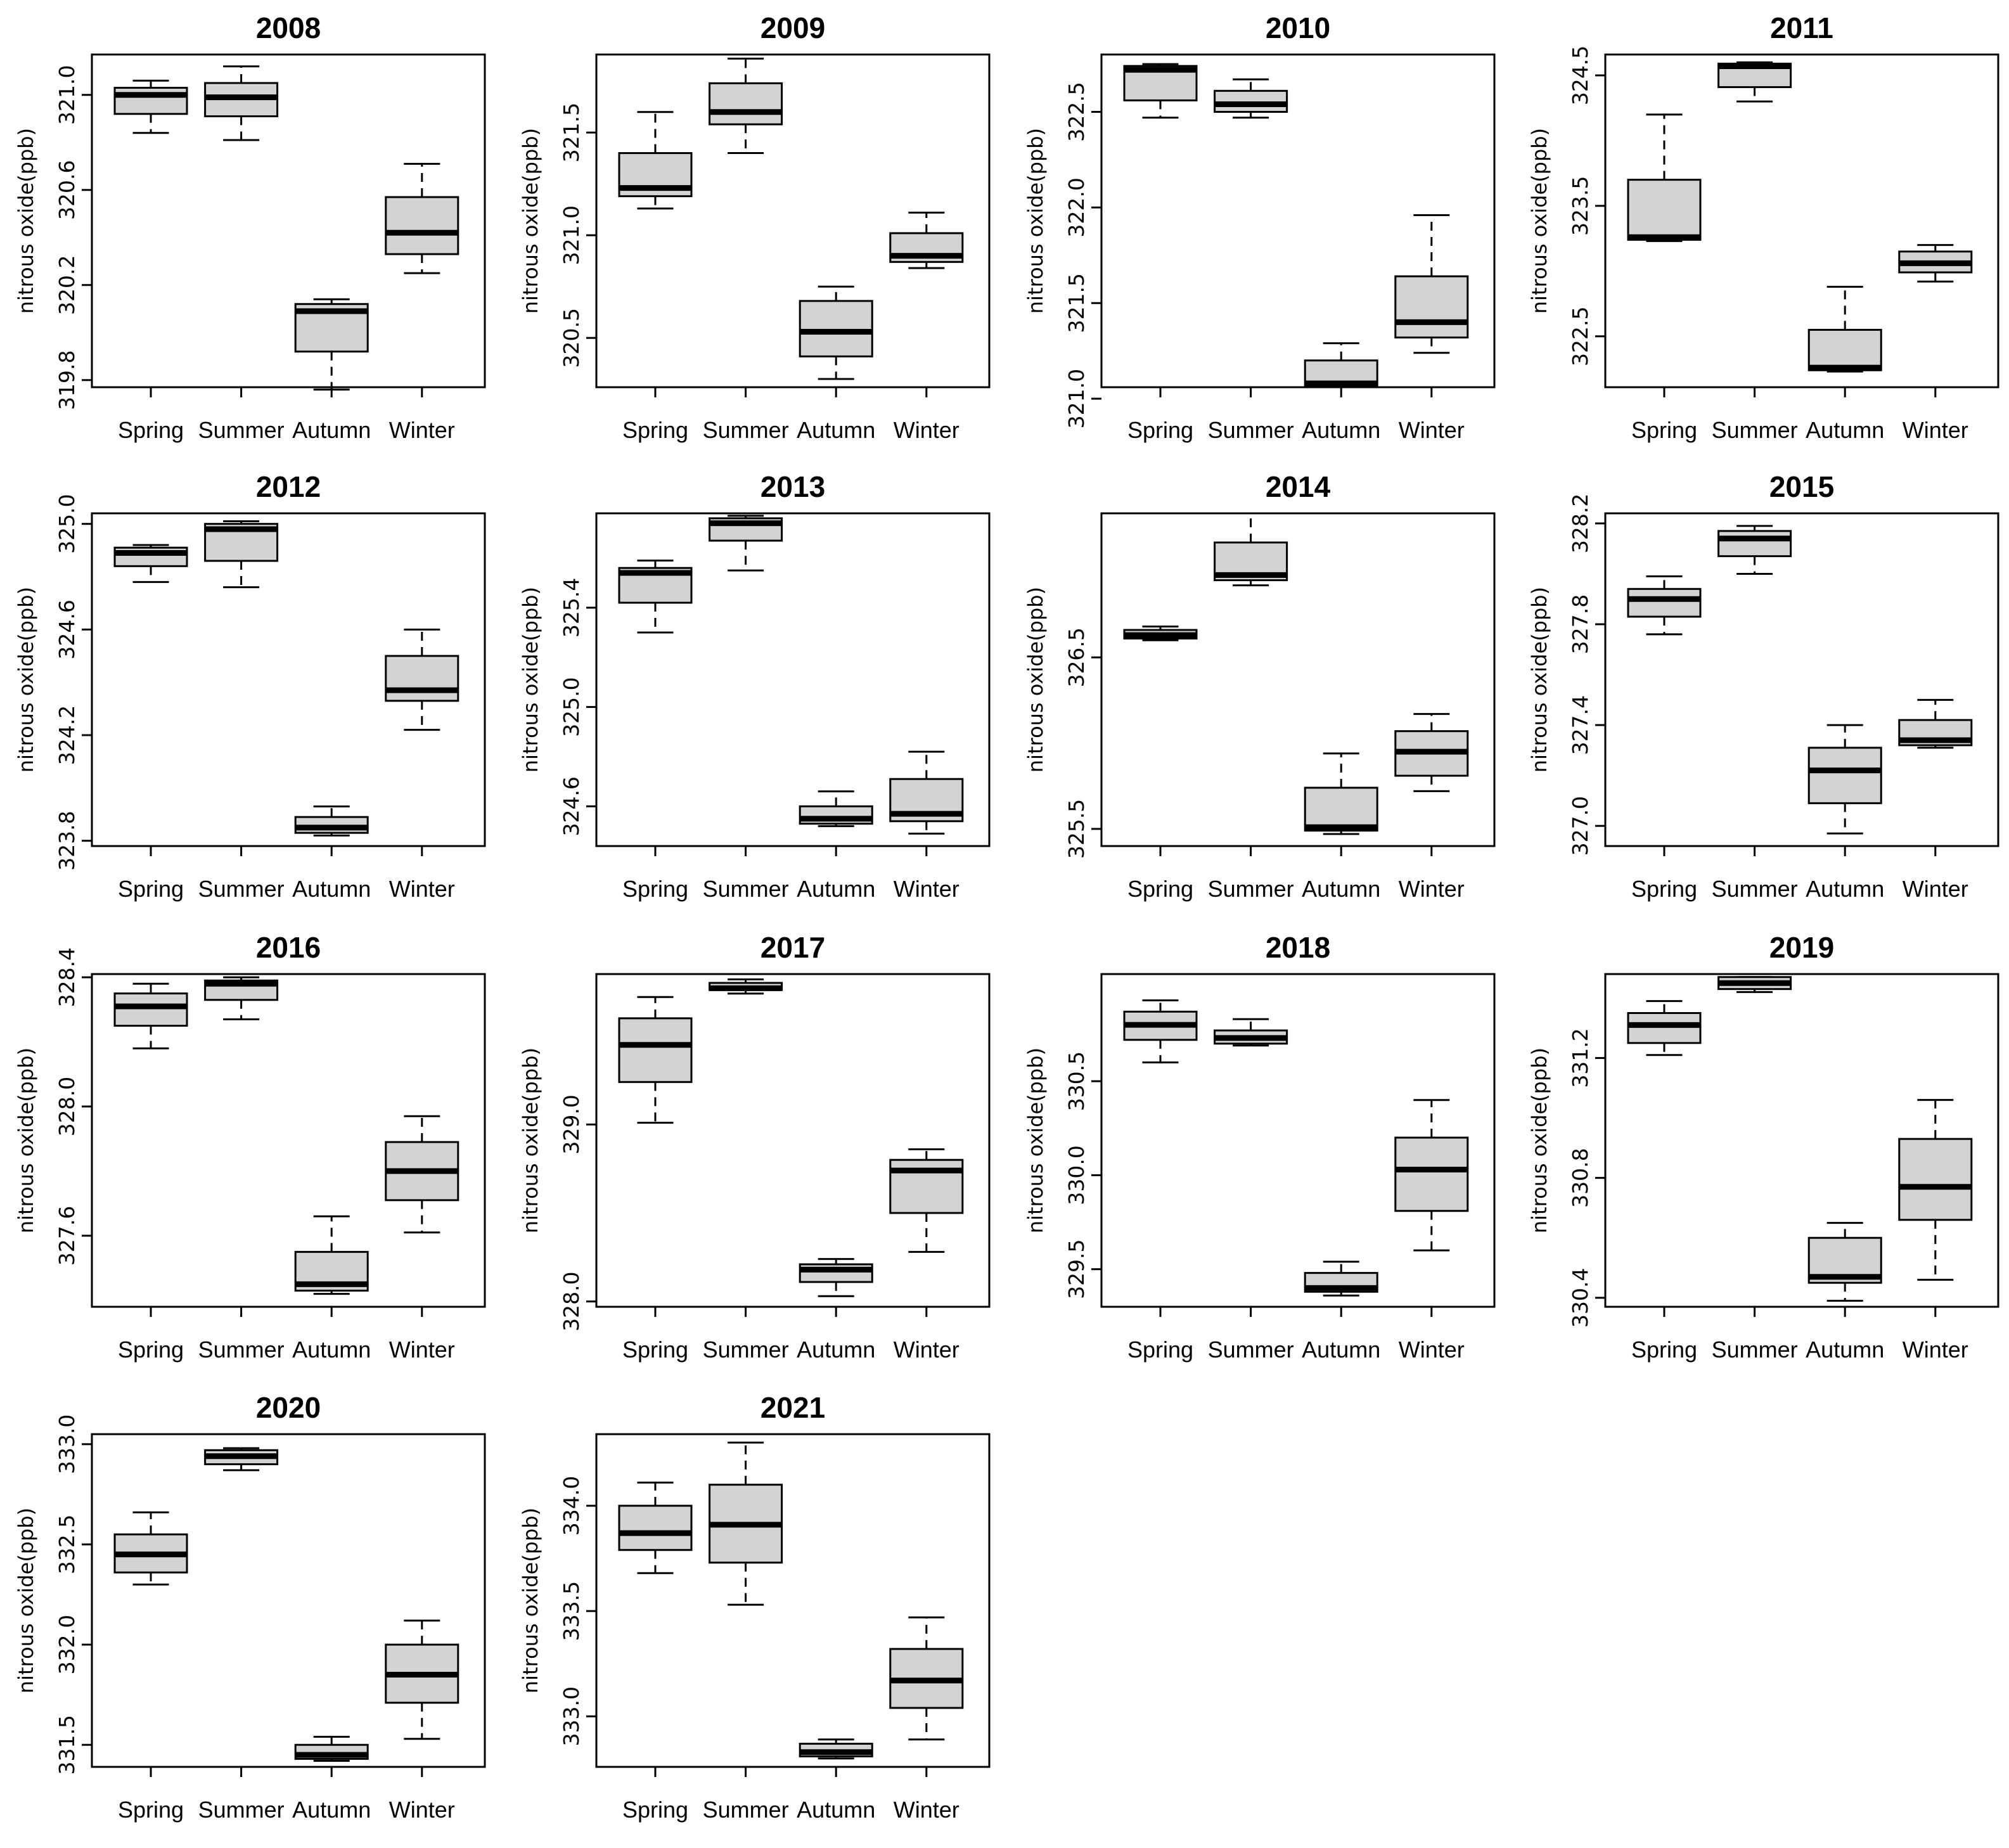  Describe the element at coordinates (67, 1544) in the screenshot. I see `y-tick-label: 332.5` at that location.